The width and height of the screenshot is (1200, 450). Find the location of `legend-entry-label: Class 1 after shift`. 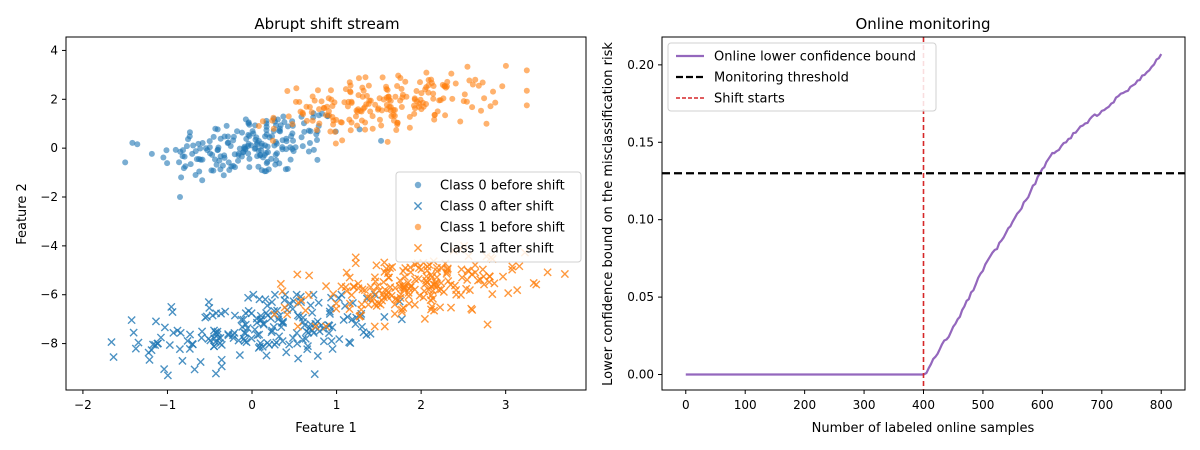

legend-entry-label: Class 1 after shift is located at coordinates (497, 249).